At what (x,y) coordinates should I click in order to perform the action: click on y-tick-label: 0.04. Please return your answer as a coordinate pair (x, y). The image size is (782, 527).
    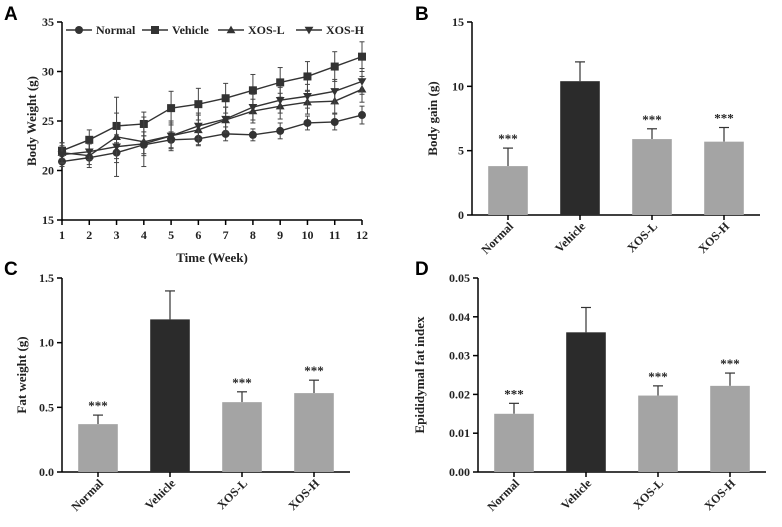
    Looking at the image, I should click on (459, 317).